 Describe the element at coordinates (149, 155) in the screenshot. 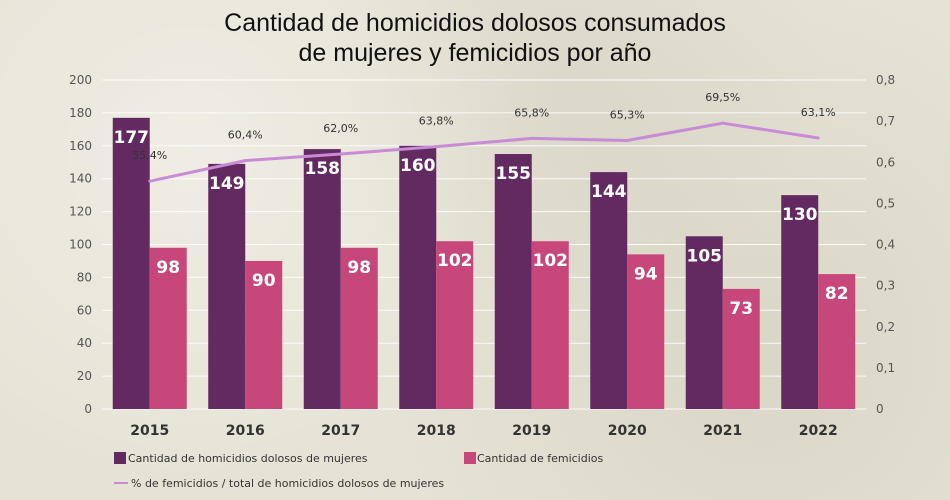

I see `data-label-porcentaje: 55,4%` at that location.